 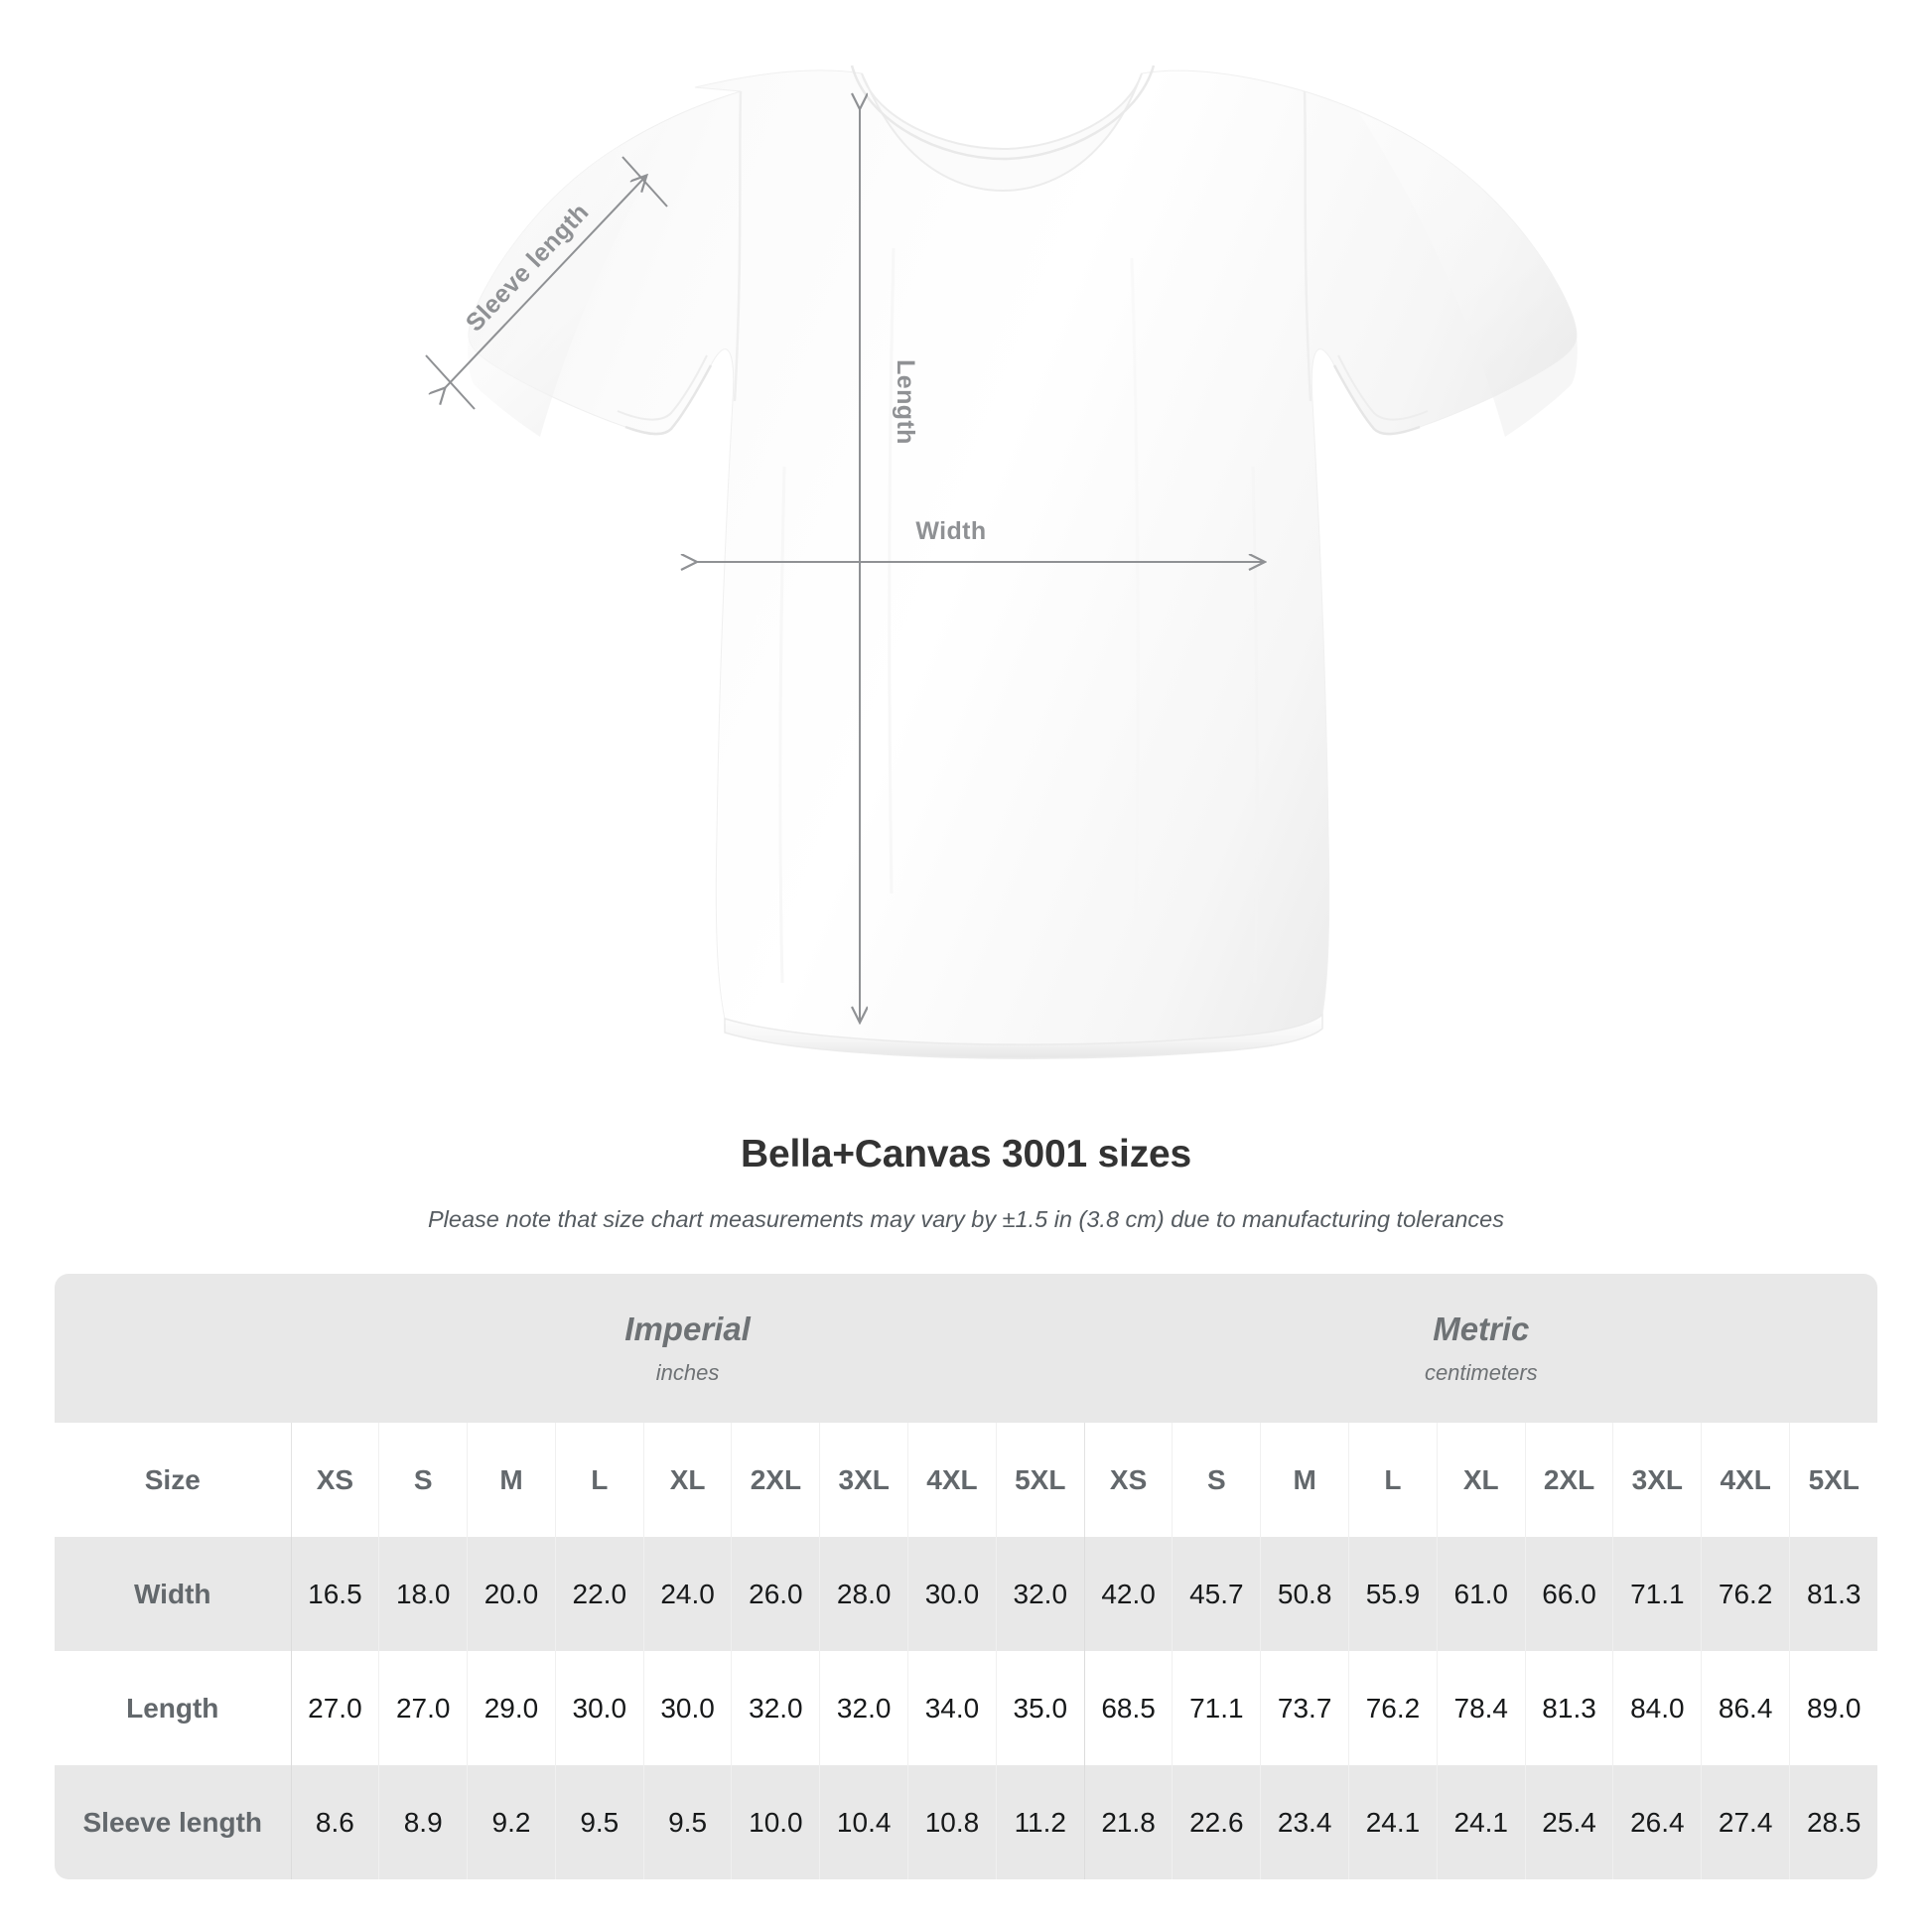 I want to click on cell-imperial: 8.6, so click(x=334, y=1822).